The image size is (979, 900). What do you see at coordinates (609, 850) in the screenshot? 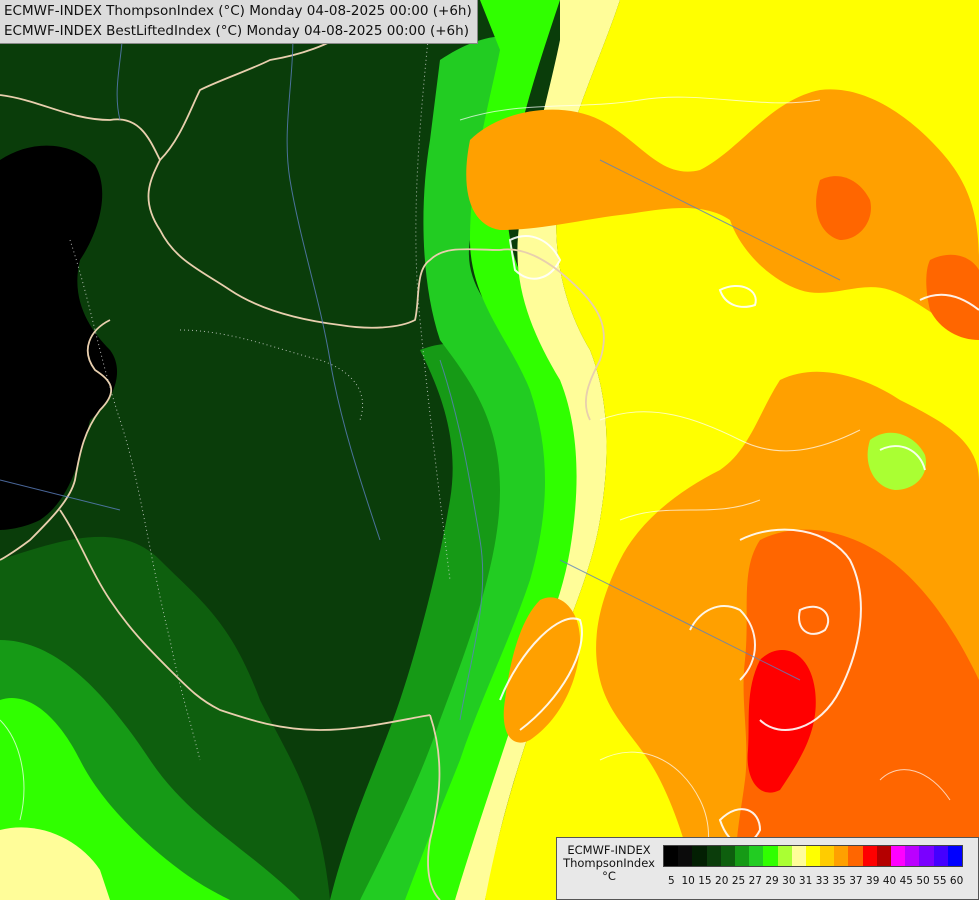
I see `legend-title-line-1: ECMWF-INDEX` at bounding box center [609, 850].